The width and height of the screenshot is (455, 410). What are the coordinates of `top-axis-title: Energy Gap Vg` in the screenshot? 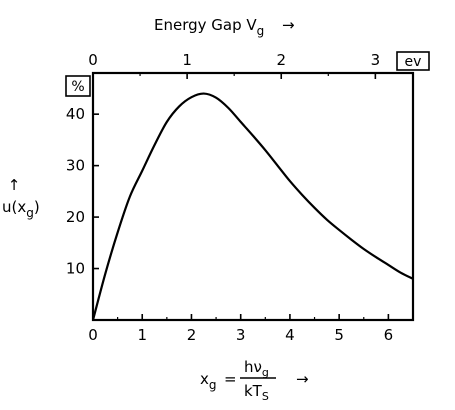 It's located at (209, 27).